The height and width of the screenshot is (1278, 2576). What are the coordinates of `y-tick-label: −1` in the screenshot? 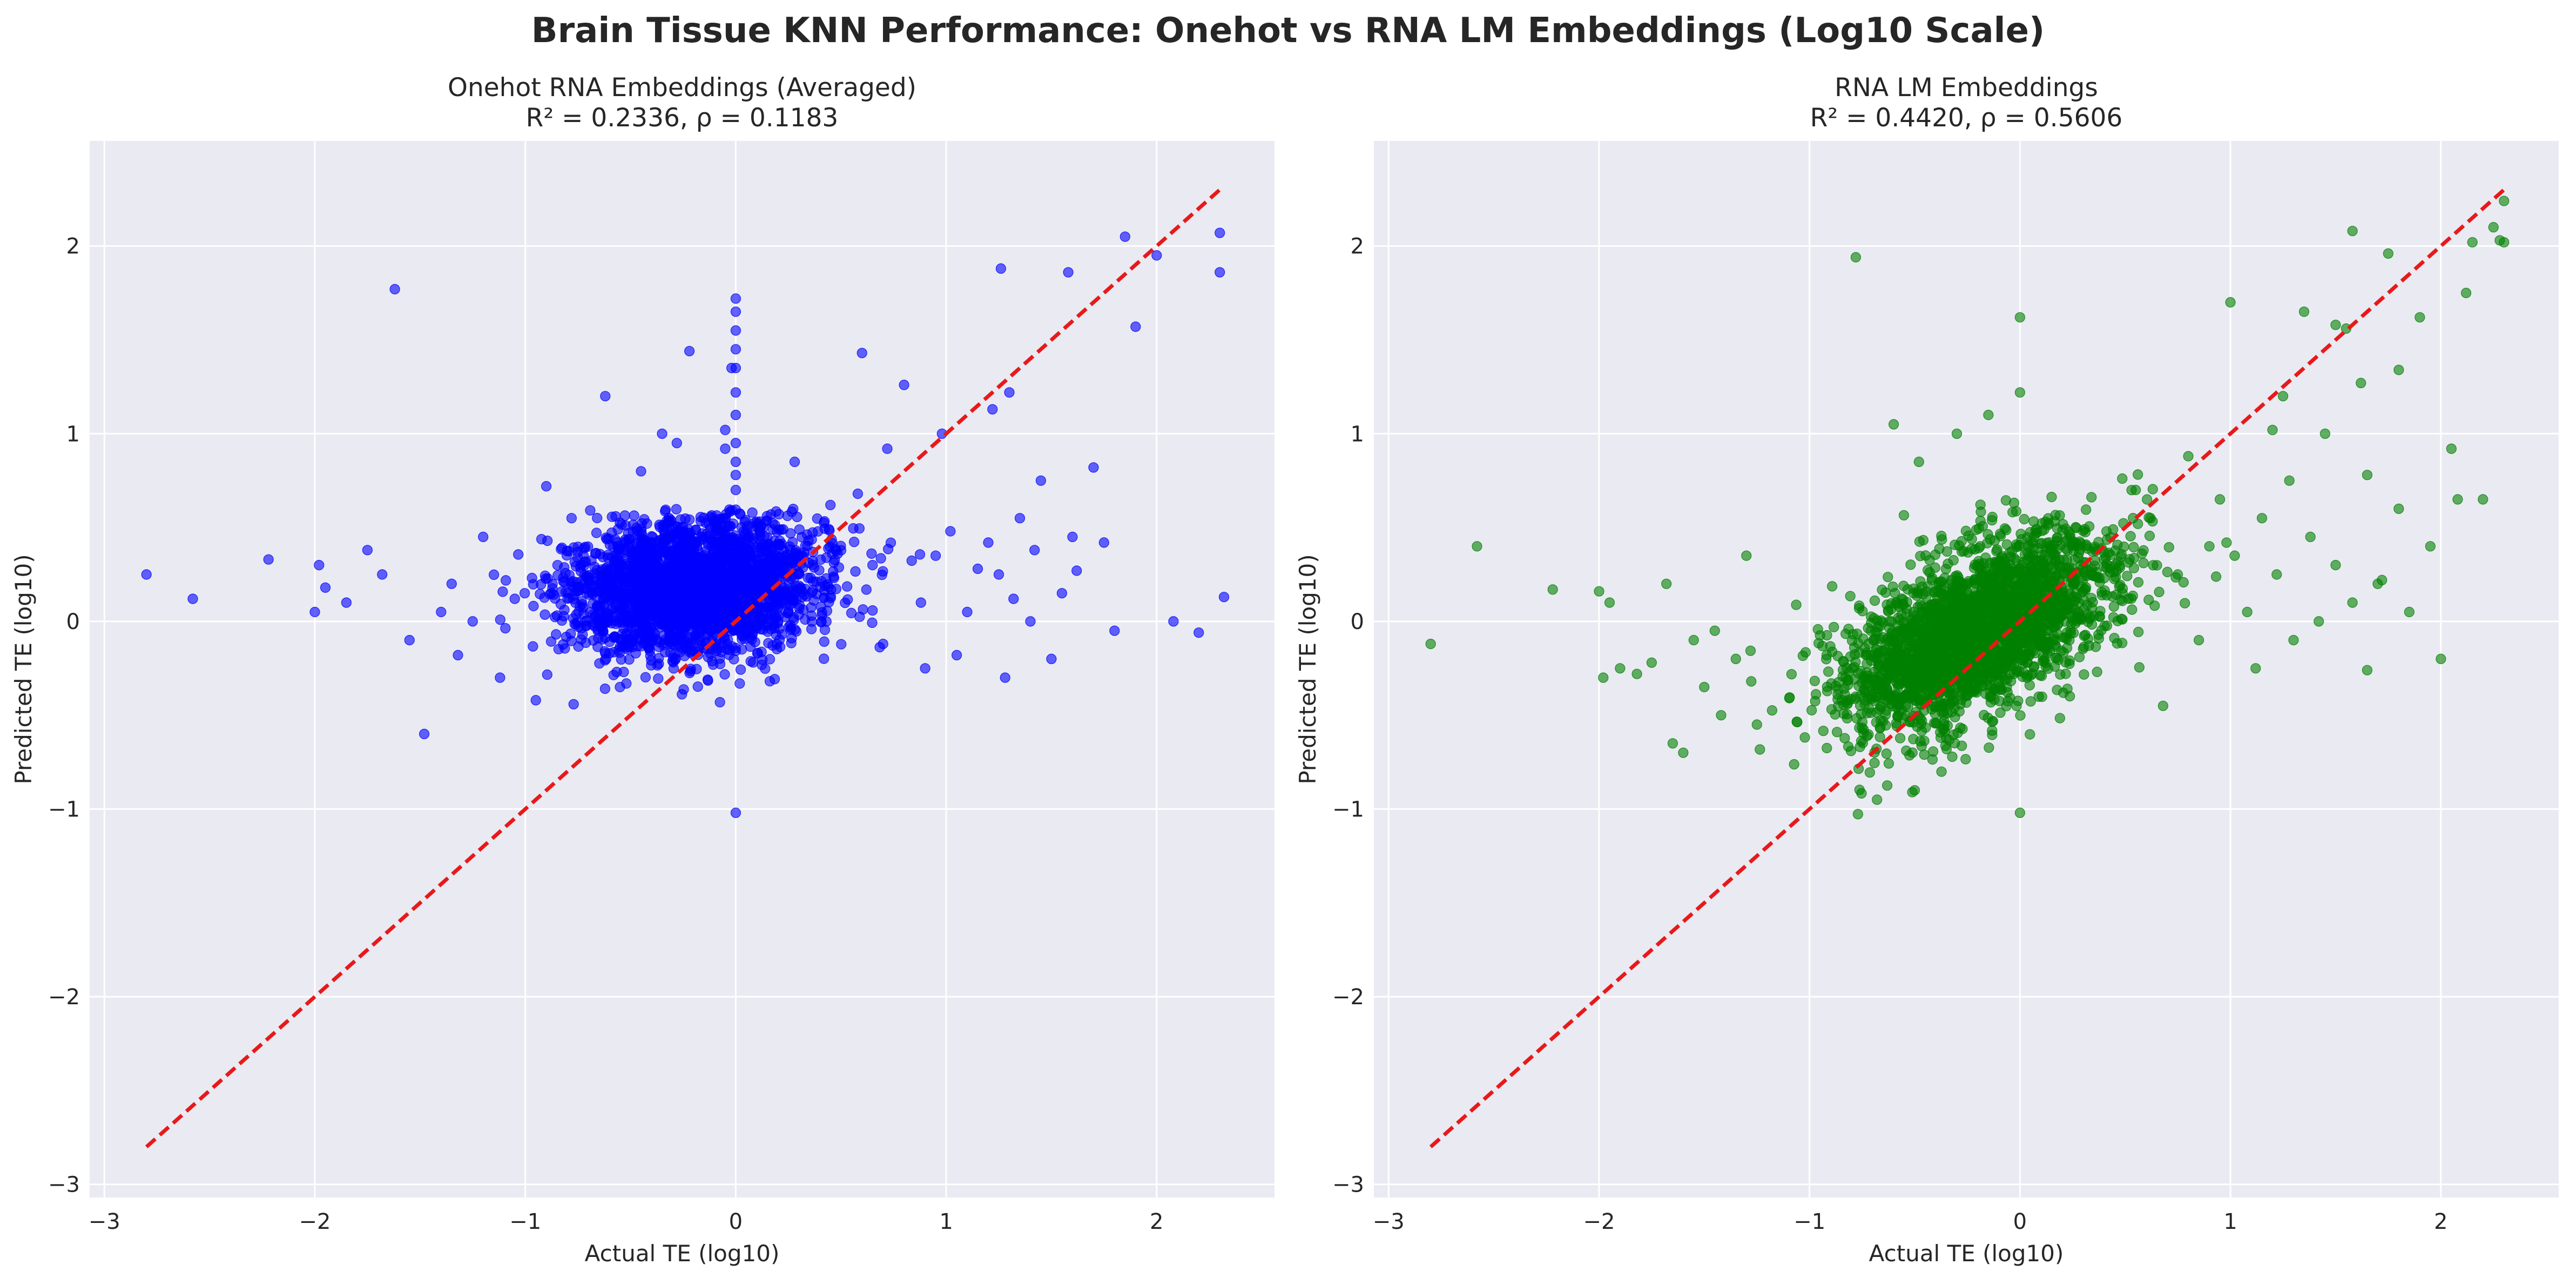 It's located at (64, 809).